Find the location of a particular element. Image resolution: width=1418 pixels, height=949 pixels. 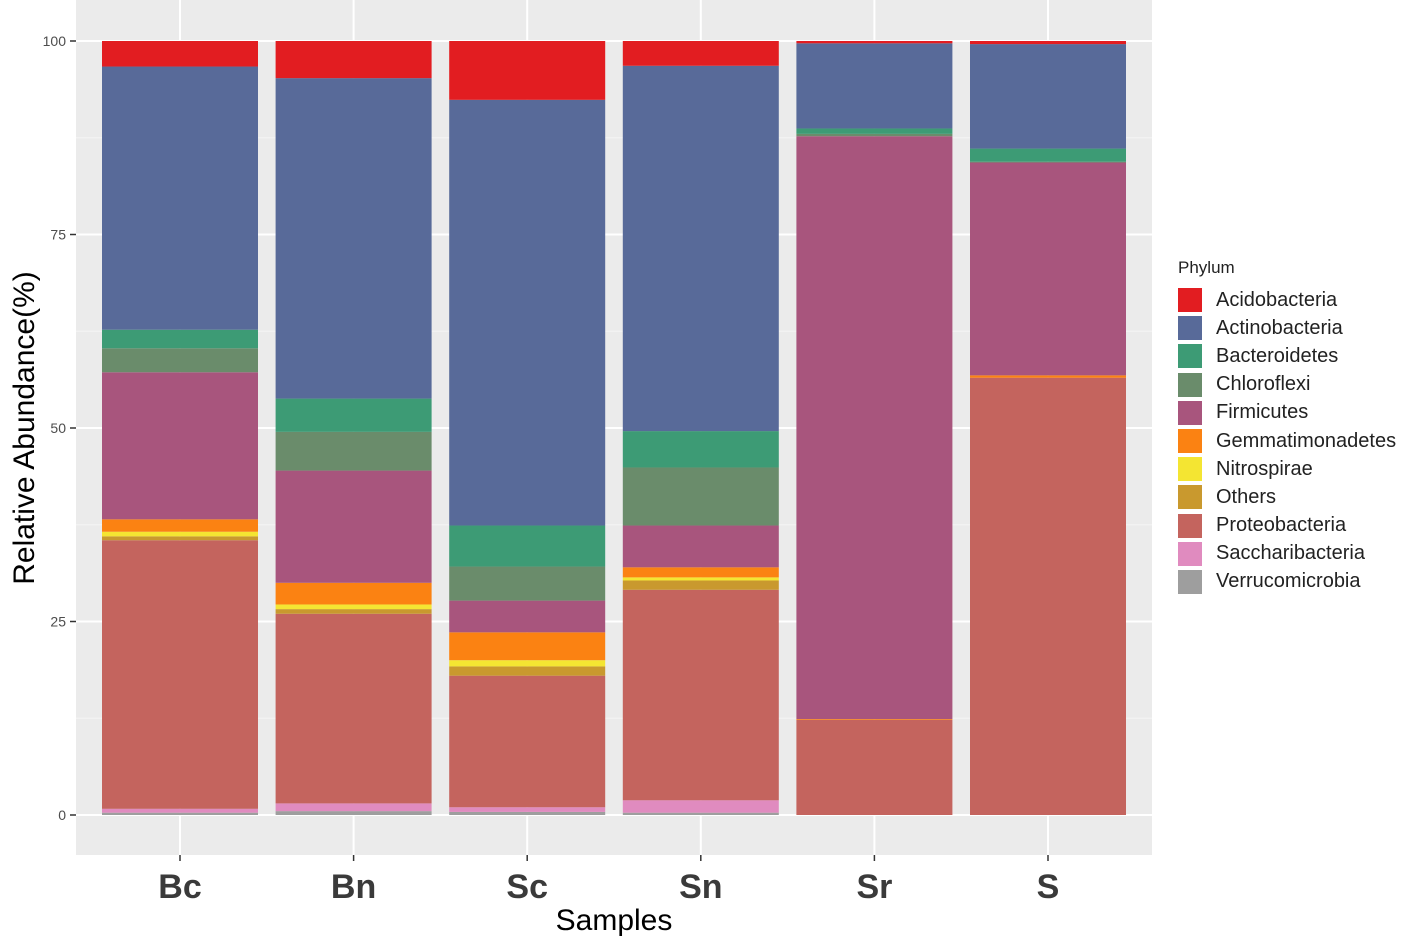

legend-label: Gemmatimonadetes is located at coordinates (1306, 440).